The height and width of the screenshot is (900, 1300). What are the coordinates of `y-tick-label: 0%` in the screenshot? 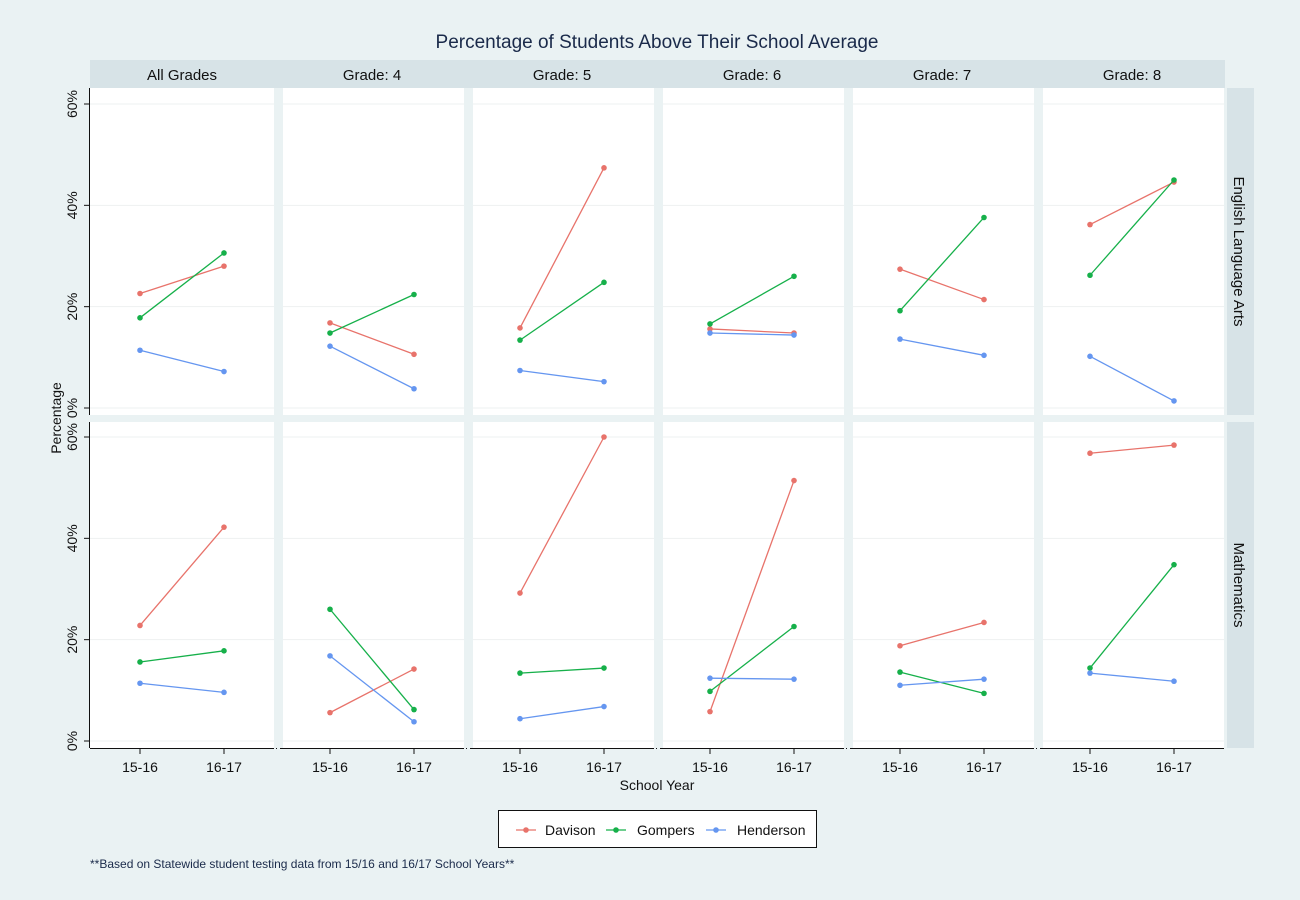 It's located at (72, 741).